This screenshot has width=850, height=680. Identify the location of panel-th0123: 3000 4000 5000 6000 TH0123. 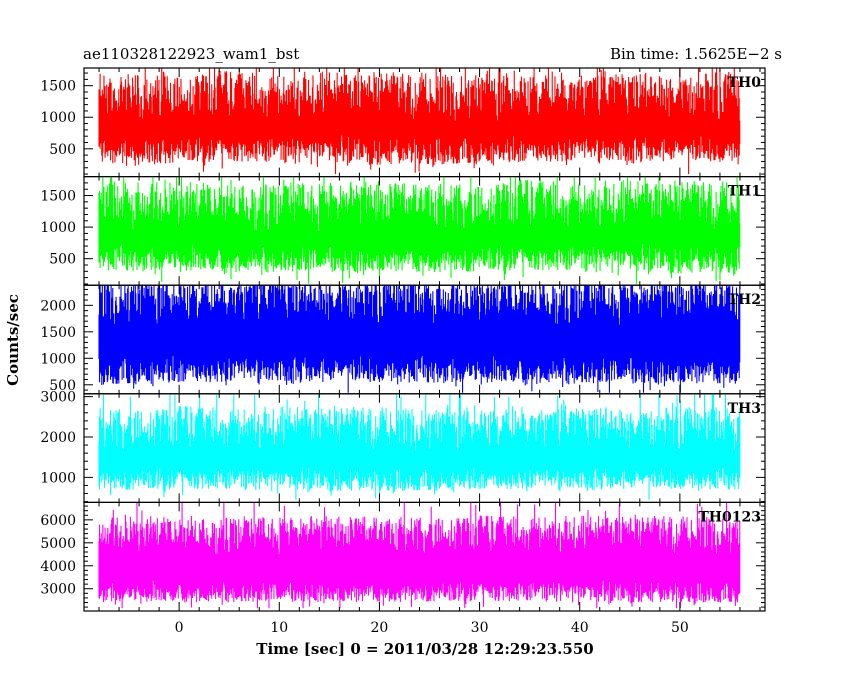
(403, 556).